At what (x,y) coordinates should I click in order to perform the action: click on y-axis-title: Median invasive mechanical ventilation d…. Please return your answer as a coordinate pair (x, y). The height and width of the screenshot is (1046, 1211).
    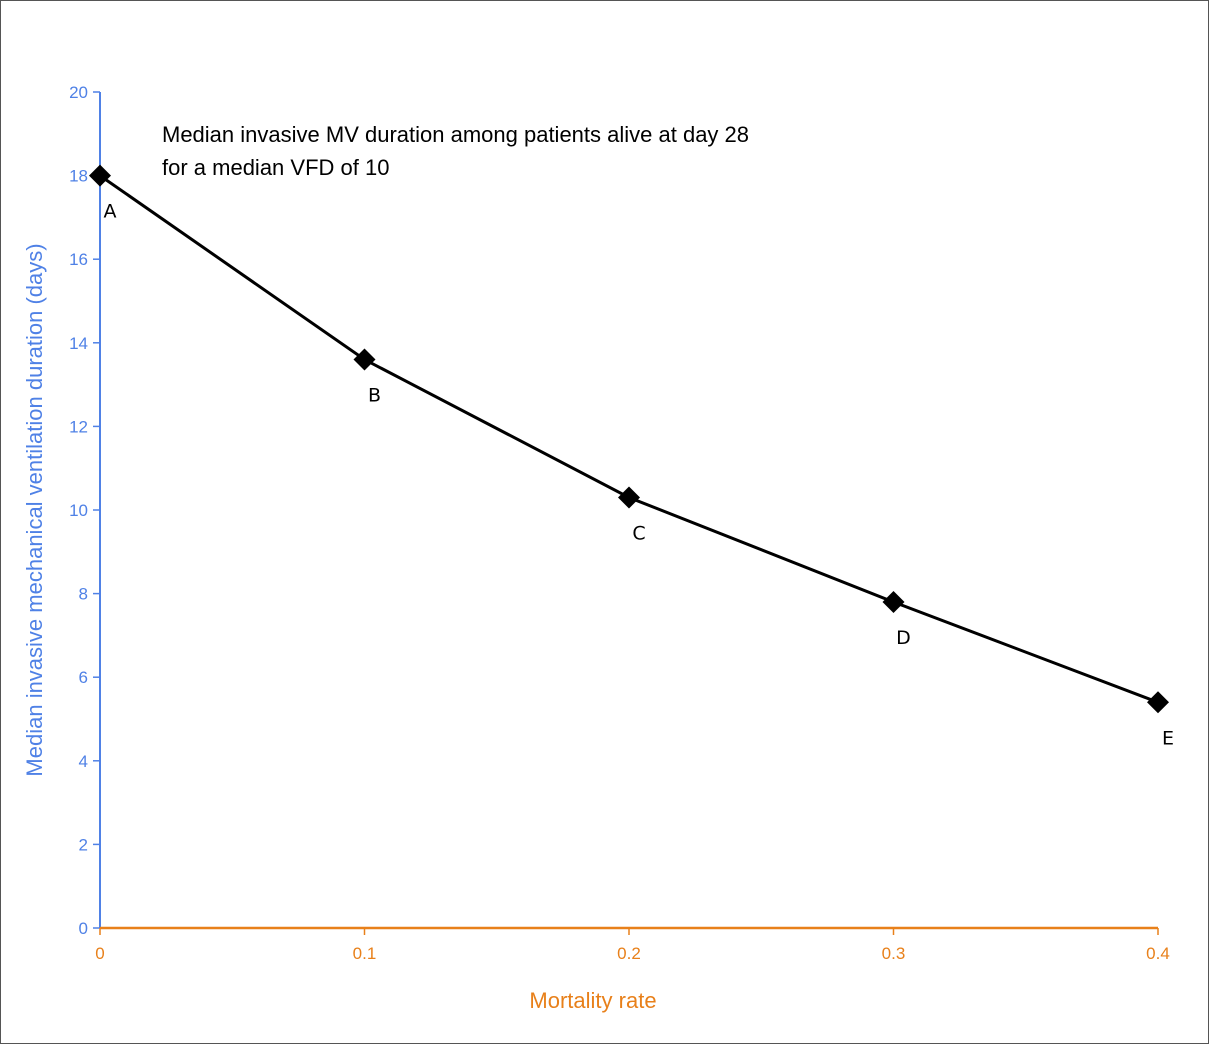
    Looking at the image, I should click on (34, 509).